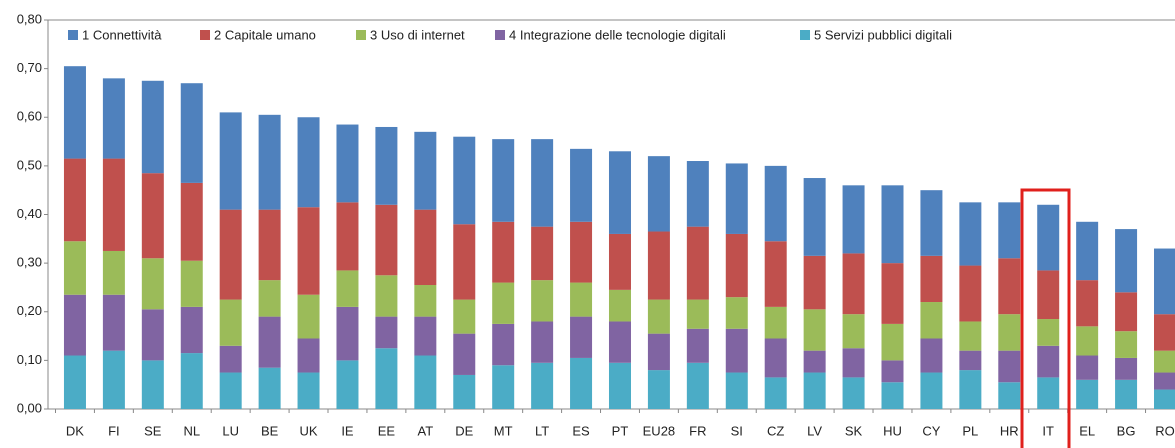 The height and width of the screenshot is (448, 1175). I want to click on x-tick-label: BE, so click(270, 430).